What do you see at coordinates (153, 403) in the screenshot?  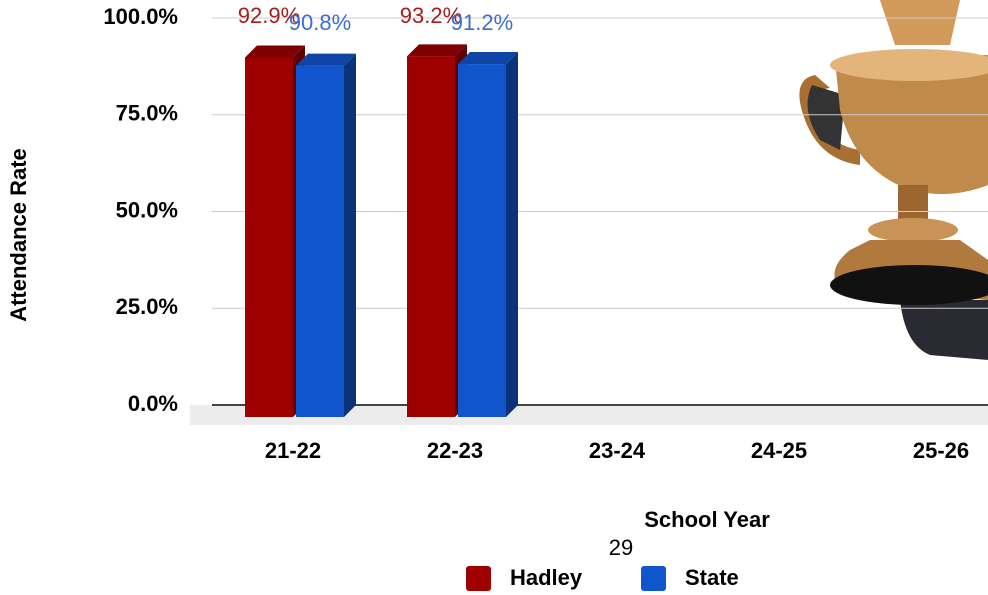 I see `y-tick-label: 0.0%` at bounding box center [153, 403].